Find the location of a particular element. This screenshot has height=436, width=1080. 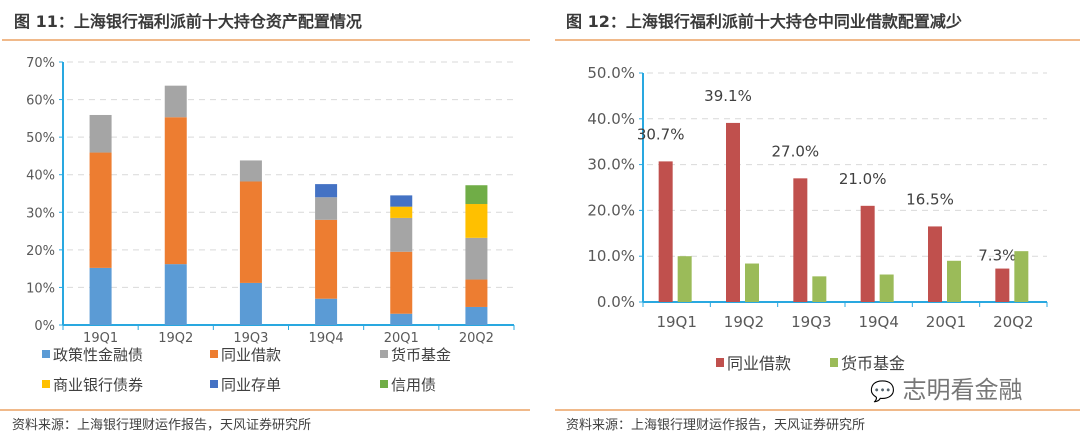

left-bar-19Q4-ncd is located at coordinates (326, 191).